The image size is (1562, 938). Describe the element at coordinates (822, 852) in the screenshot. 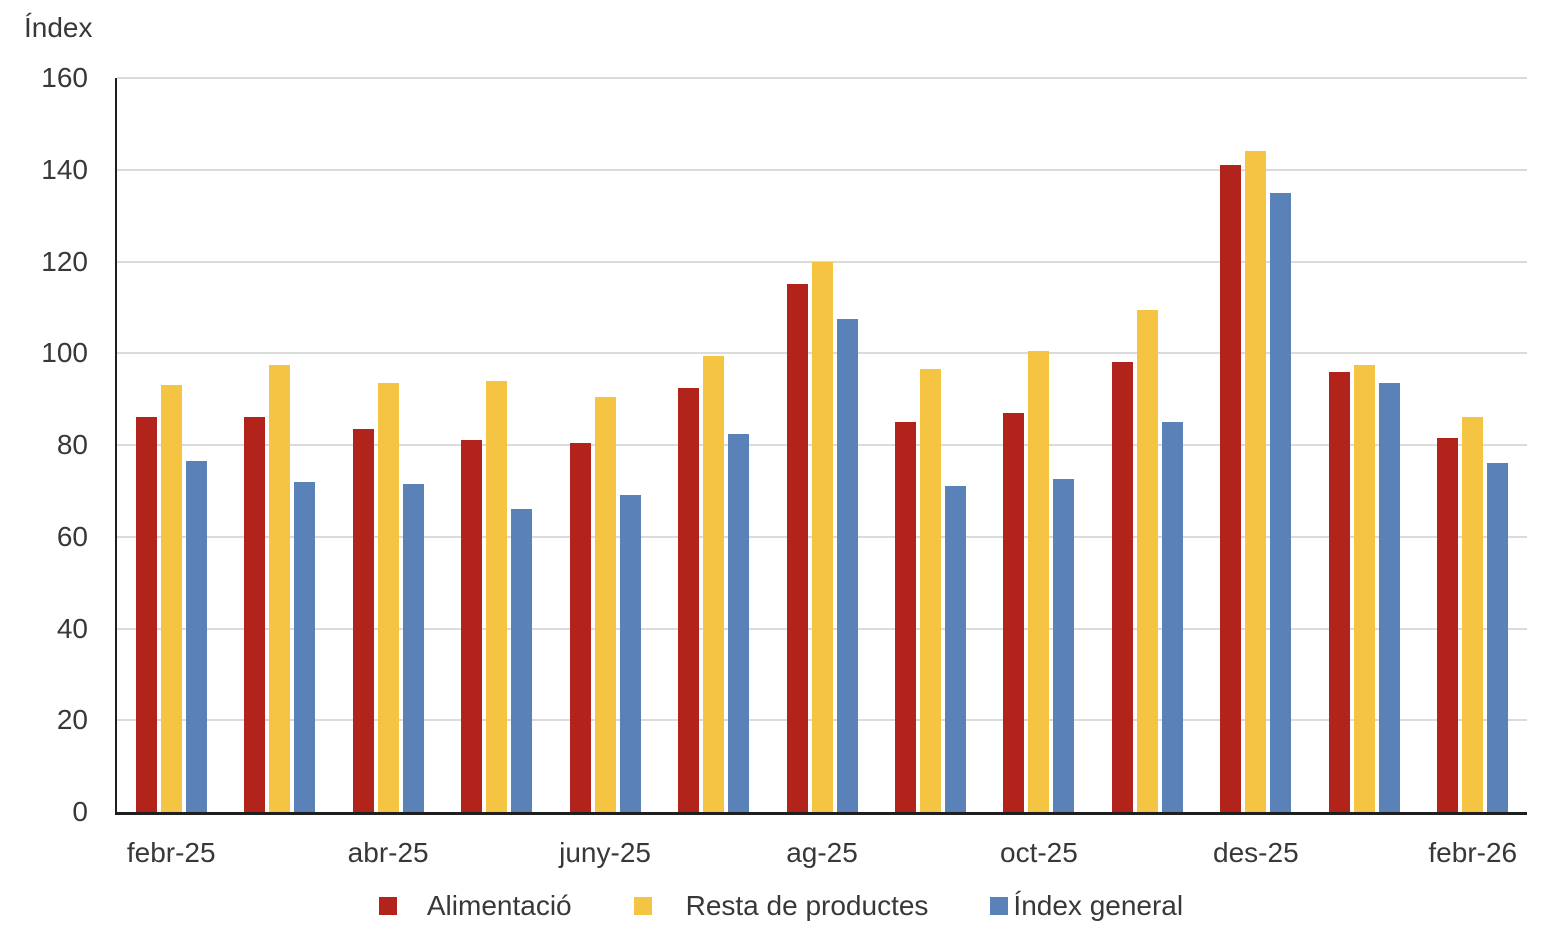

I see `x-axis-tick-label: ag-25` at that location.